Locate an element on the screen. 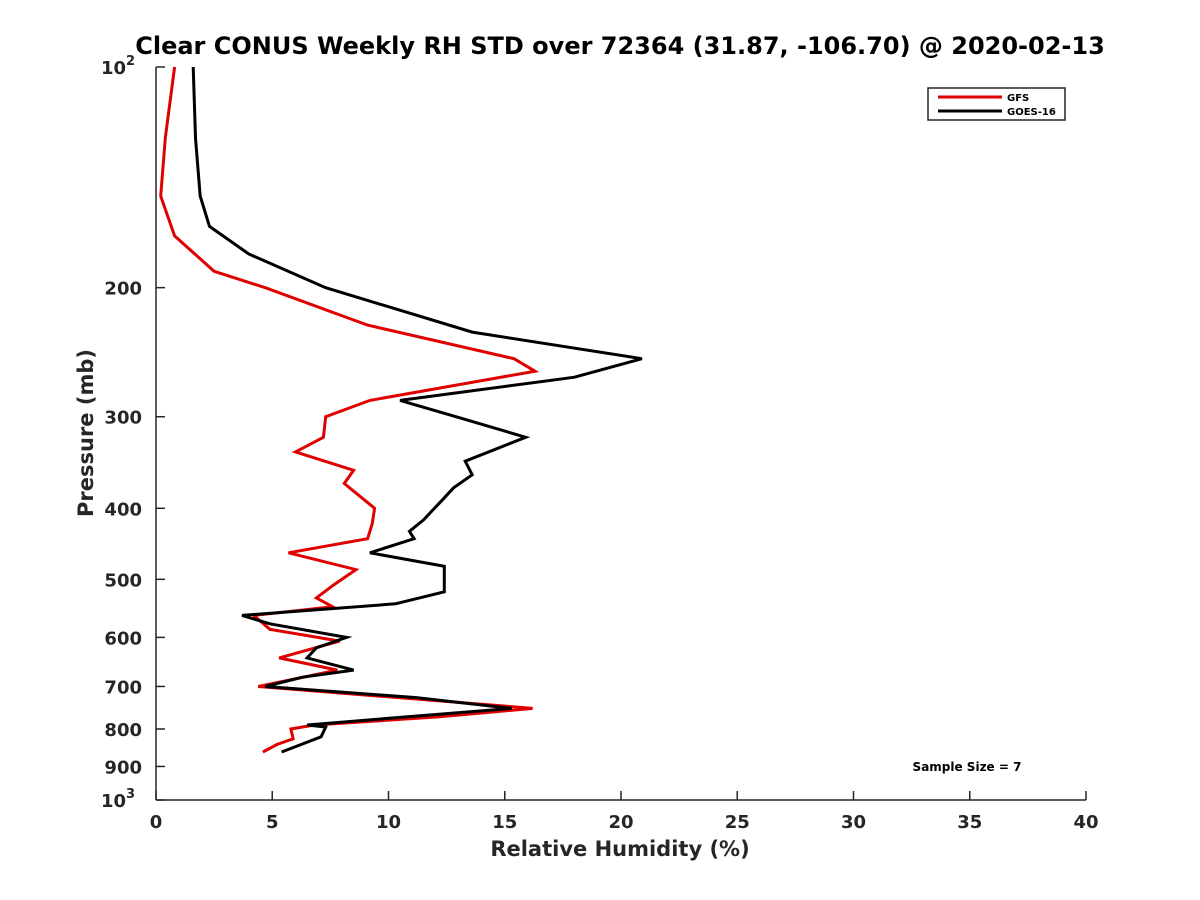 This screenshot has height=900, width=1200. y-tick-label-power: 10 3 is located at coordinates (118, 799).